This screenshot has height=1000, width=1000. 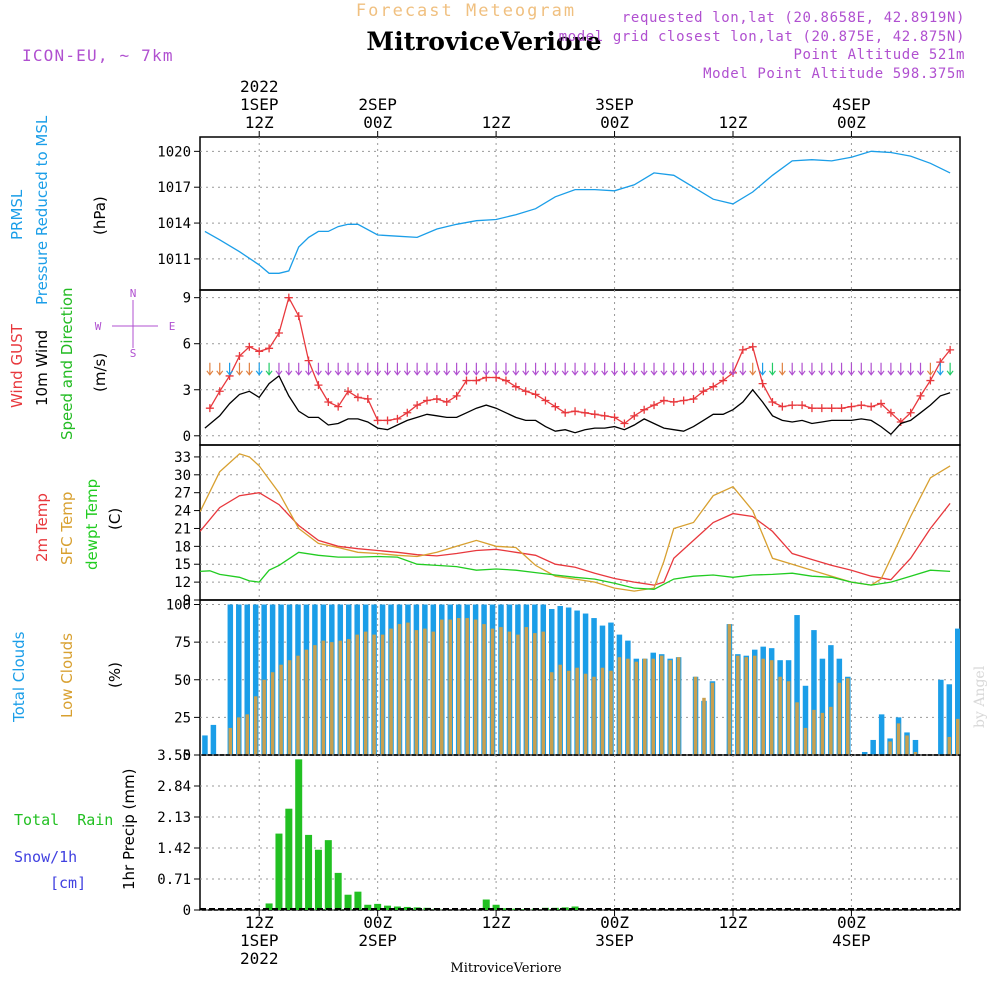 What do you see at coordinates (174, 849) in the screenshot?
I see `precipitation-ytick-label: 1.42` at bounding box center [174, 849].